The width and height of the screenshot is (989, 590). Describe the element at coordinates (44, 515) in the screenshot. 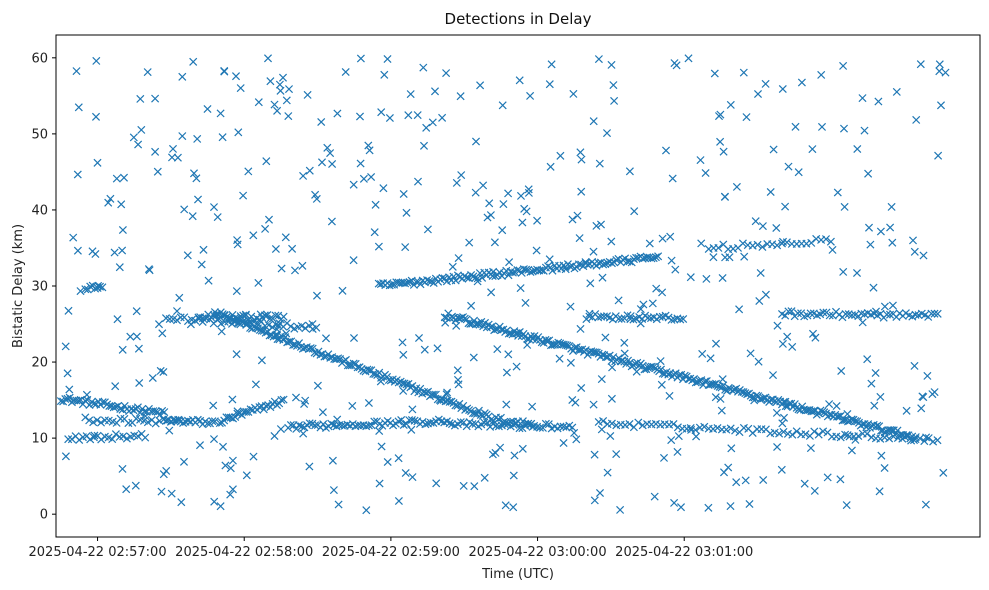

I see `y-tick-label: 0` at that location.